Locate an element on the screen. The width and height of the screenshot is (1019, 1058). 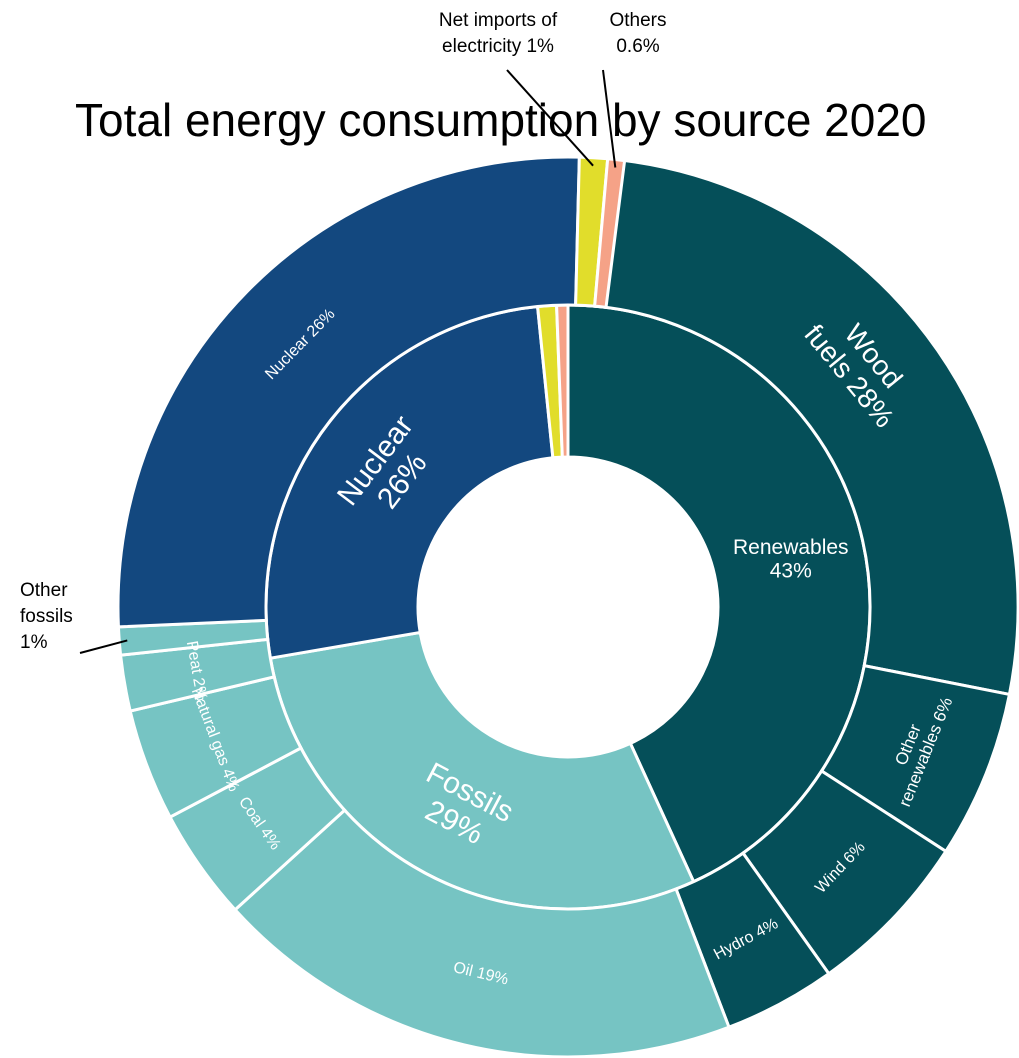
leader-line-net-imports-of-electricity is located at coordinates (550, 118).